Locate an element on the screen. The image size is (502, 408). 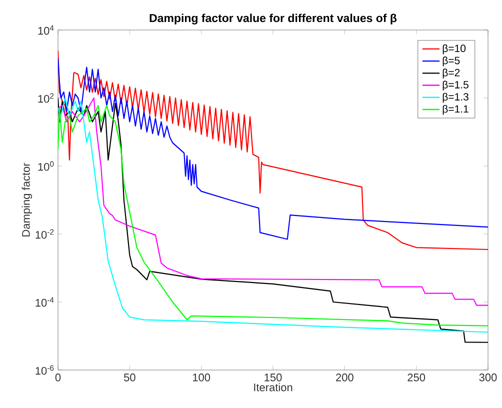
y-tick-label: 10$^{-2}$ is located at coordinates (45, 234).